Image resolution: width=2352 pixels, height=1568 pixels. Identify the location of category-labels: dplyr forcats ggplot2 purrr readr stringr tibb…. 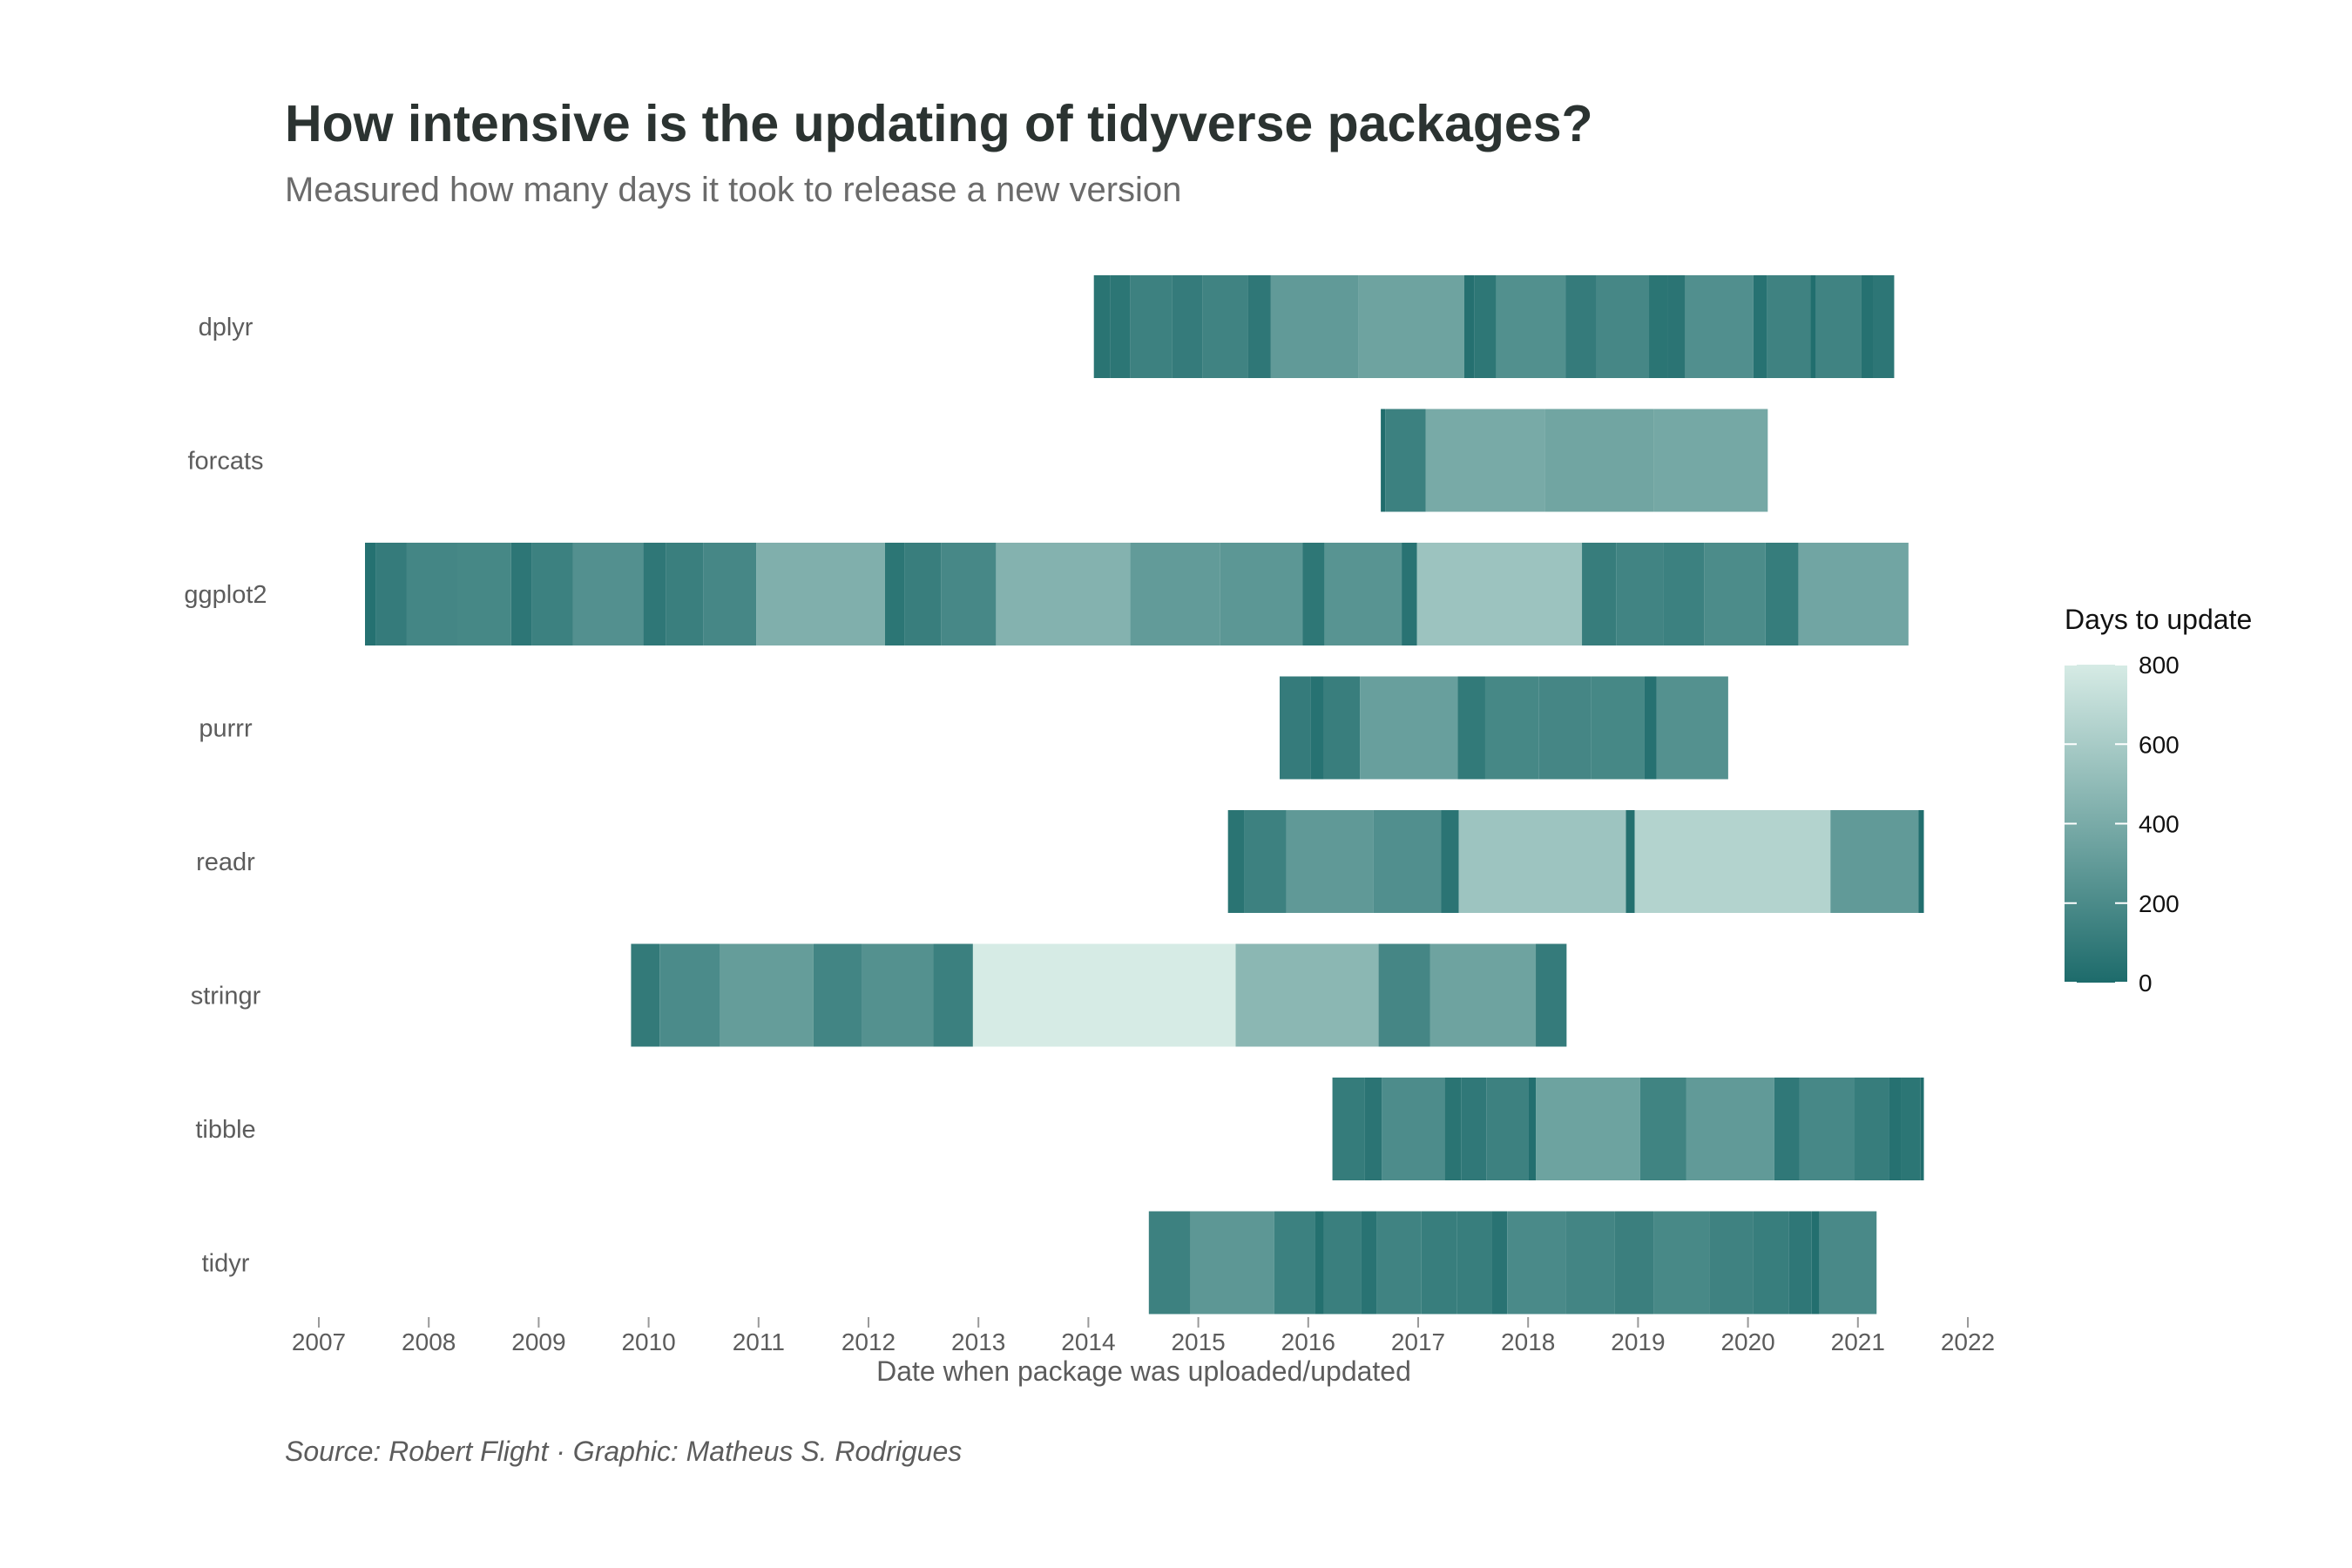
(225, 796).